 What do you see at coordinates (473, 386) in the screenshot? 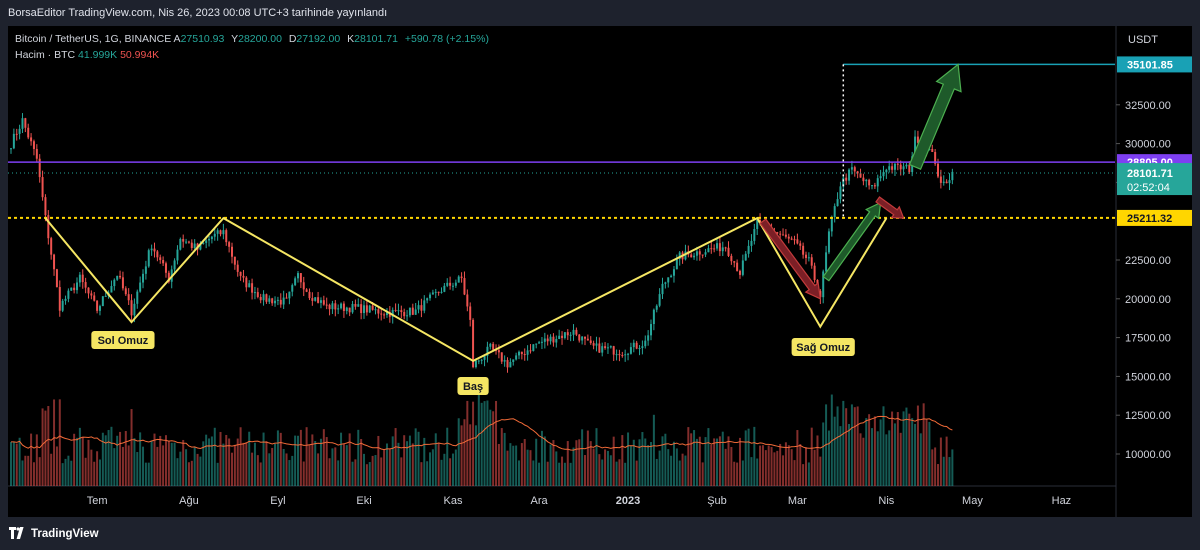
I see `head-label-bg` at bounding box center [473, 386].